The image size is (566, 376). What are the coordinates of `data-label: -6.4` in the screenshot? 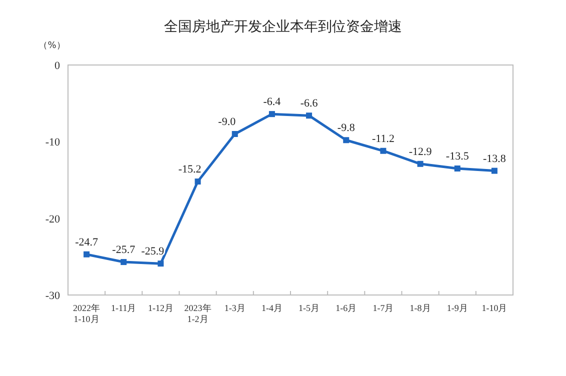 It's located at (272, 102).